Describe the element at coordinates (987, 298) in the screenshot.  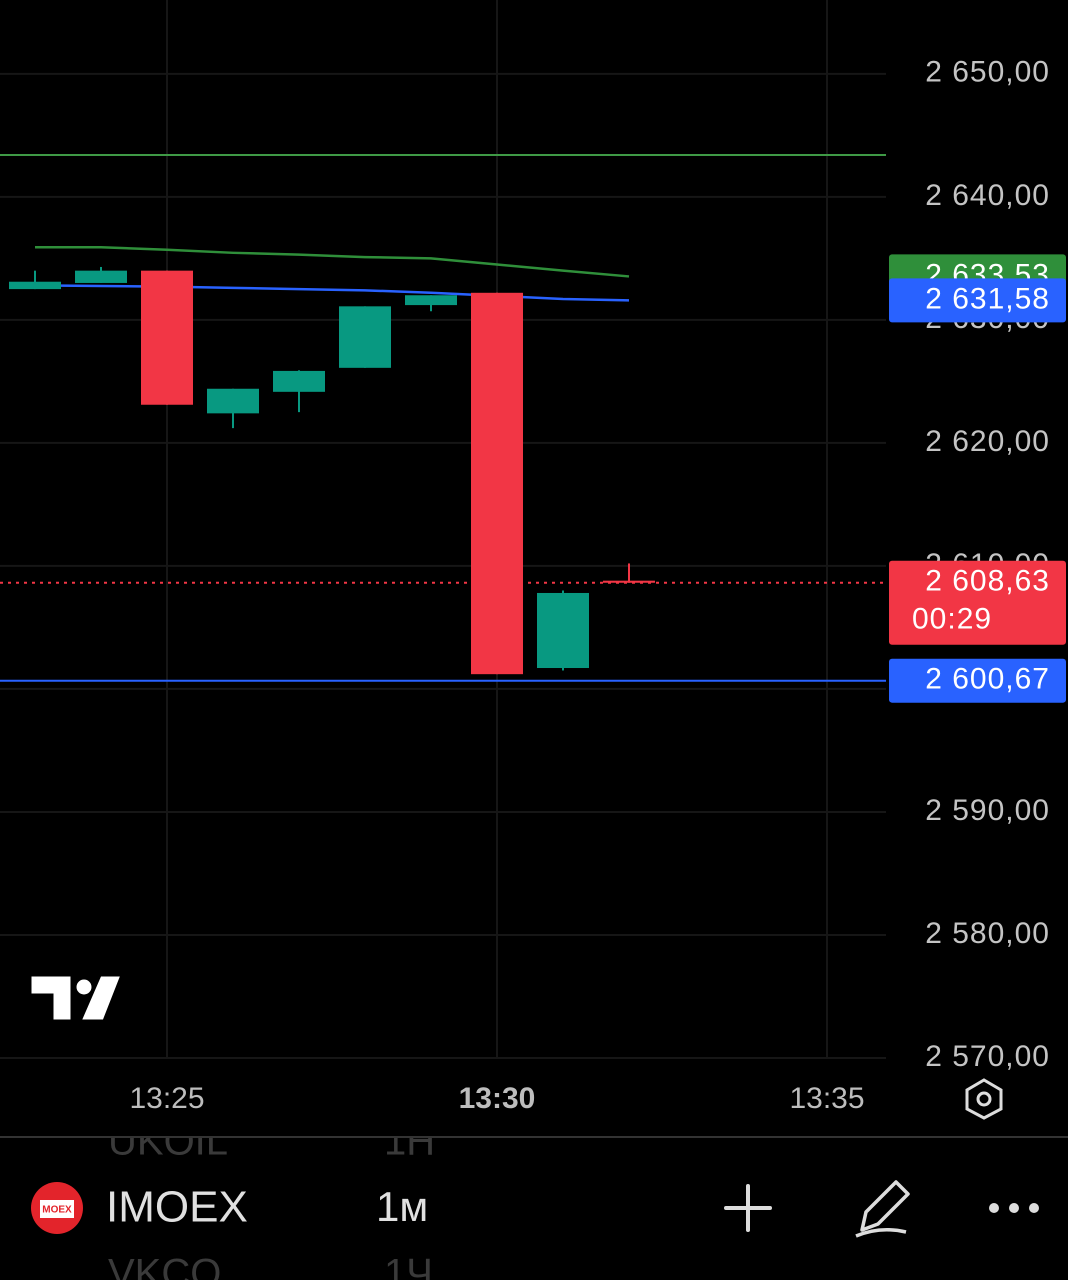
I see `price-tag-label: 2 631,58` at that location.